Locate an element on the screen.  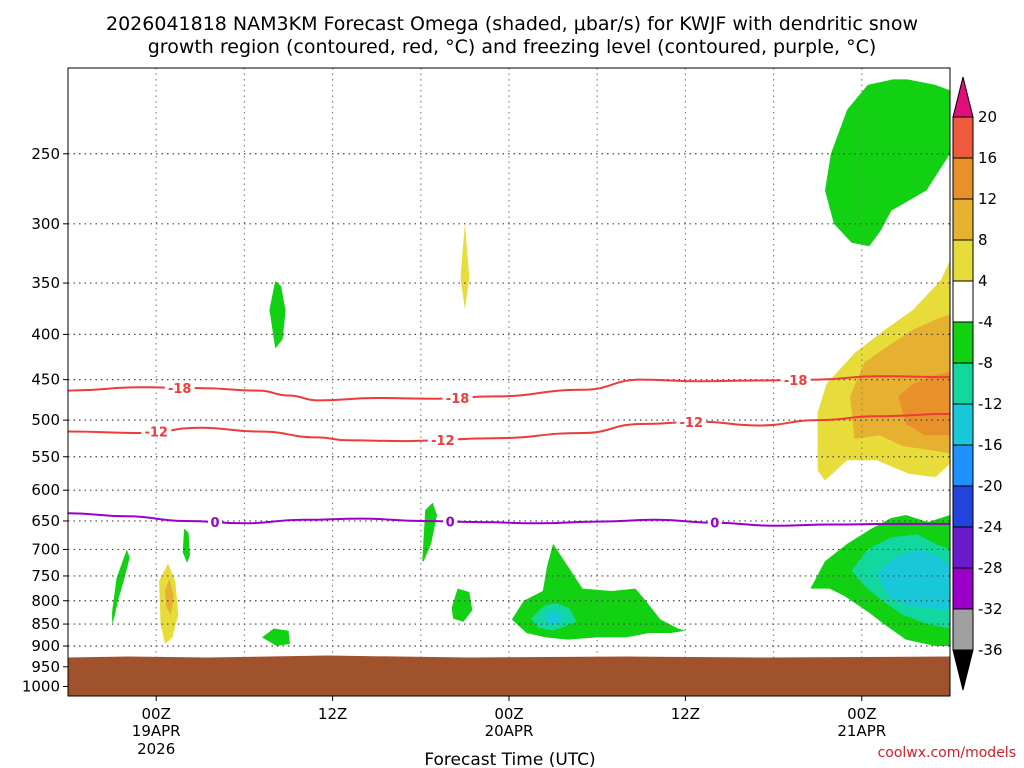
y-tick-label: 1000 is located at coordinates (41, 687).